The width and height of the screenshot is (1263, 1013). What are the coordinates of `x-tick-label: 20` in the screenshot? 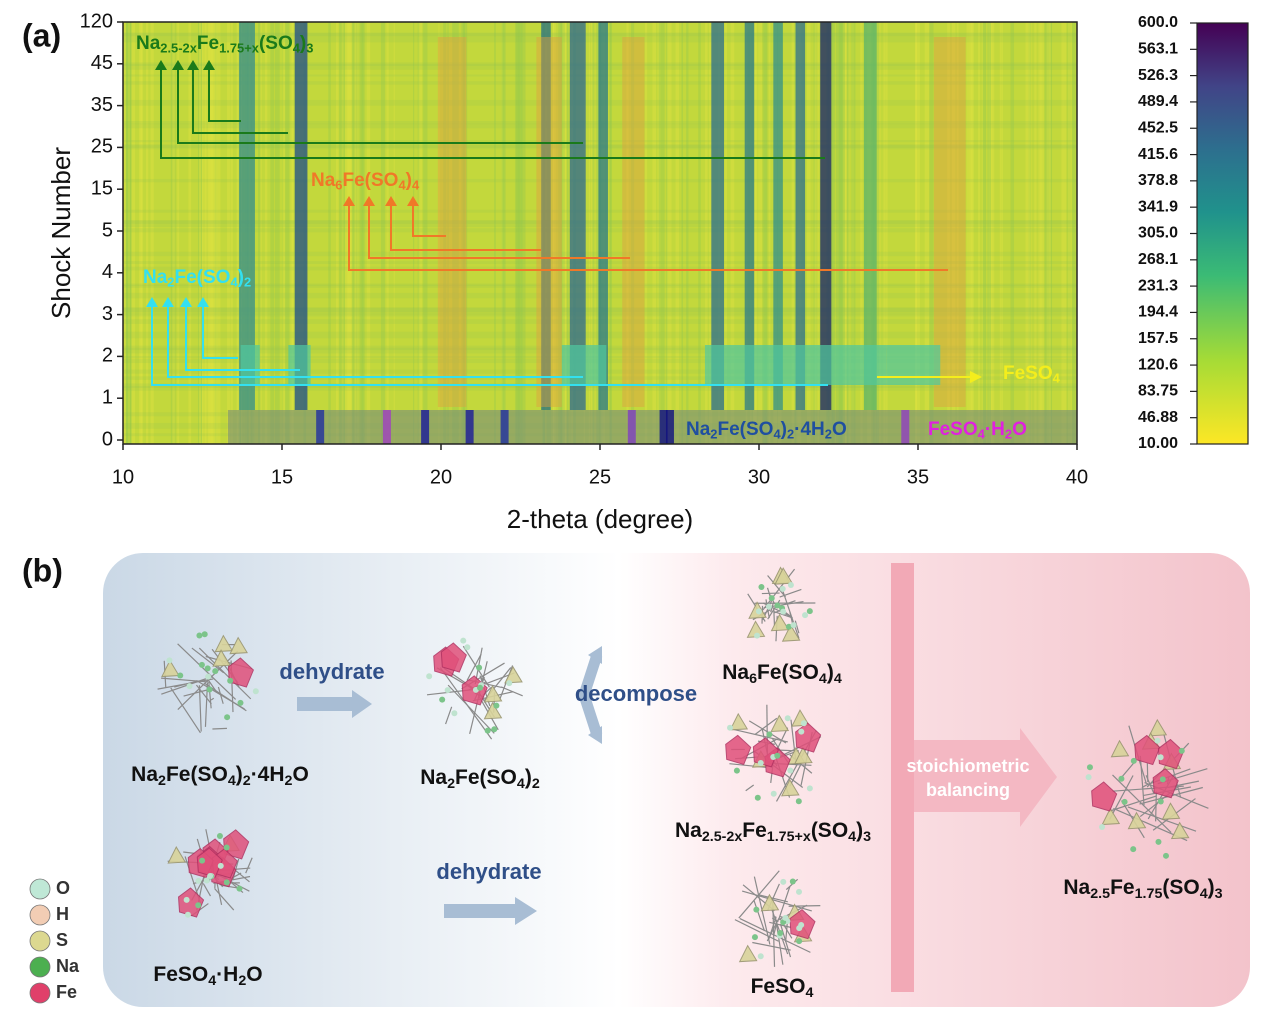 It's located at (441, 477).